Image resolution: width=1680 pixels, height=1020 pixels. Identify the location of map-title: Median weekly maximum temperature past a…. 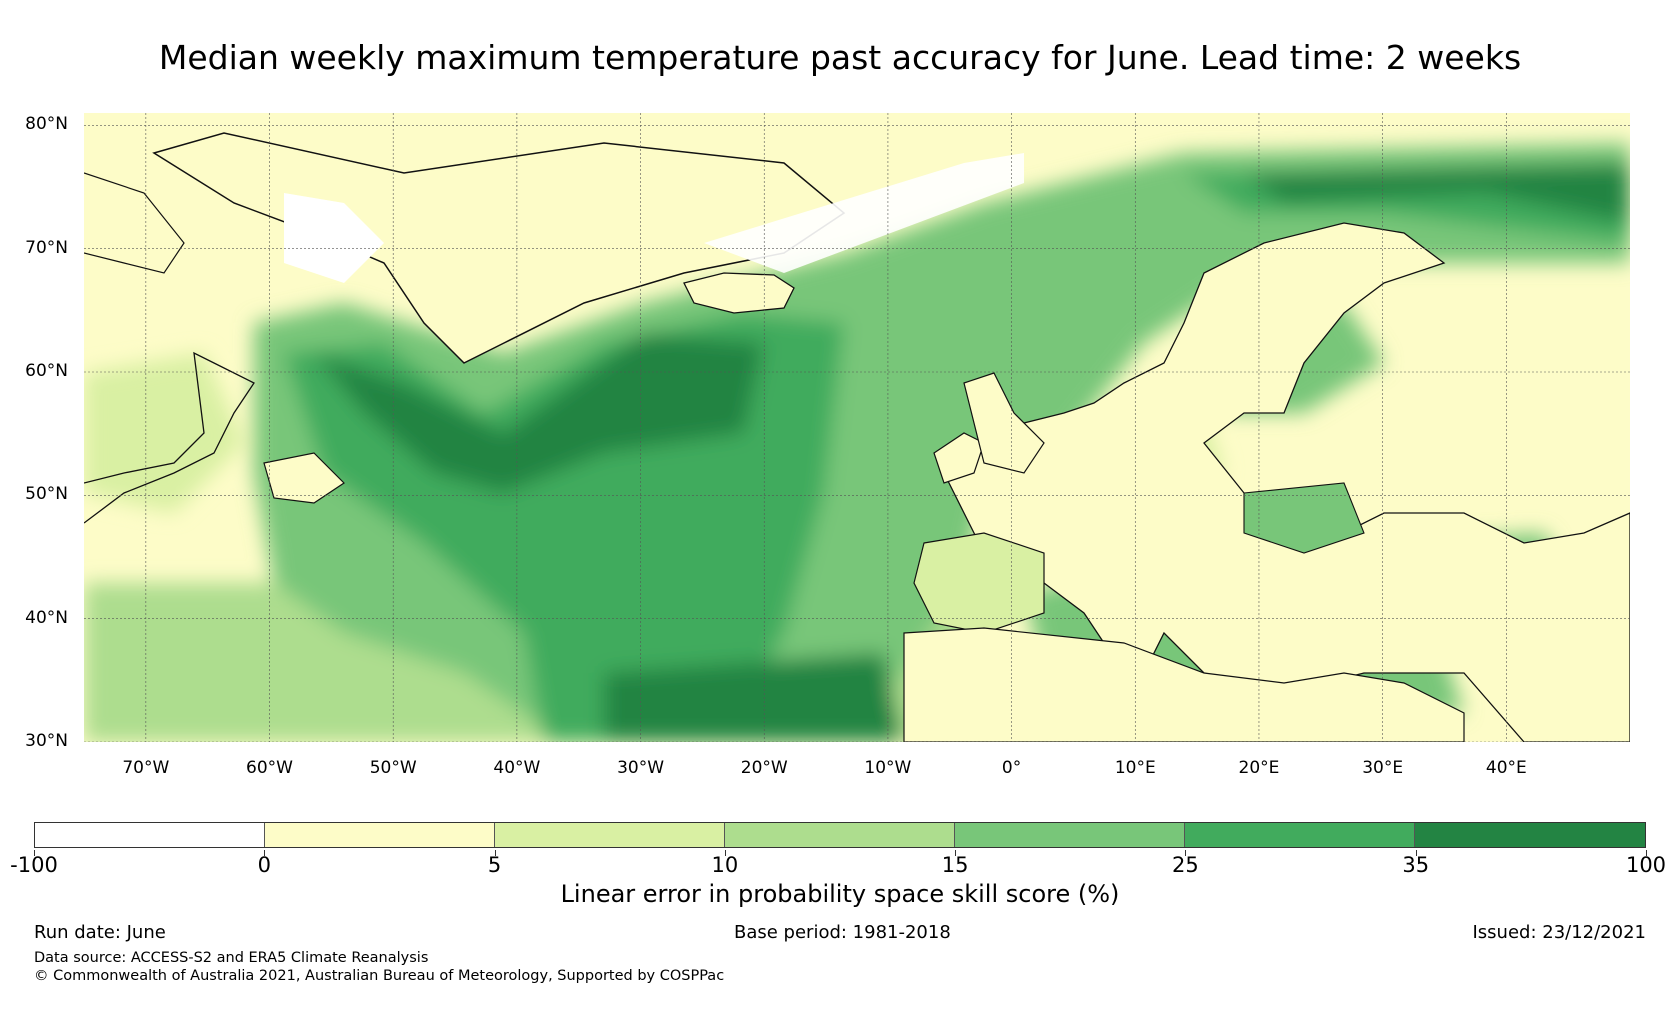
(840, 57).